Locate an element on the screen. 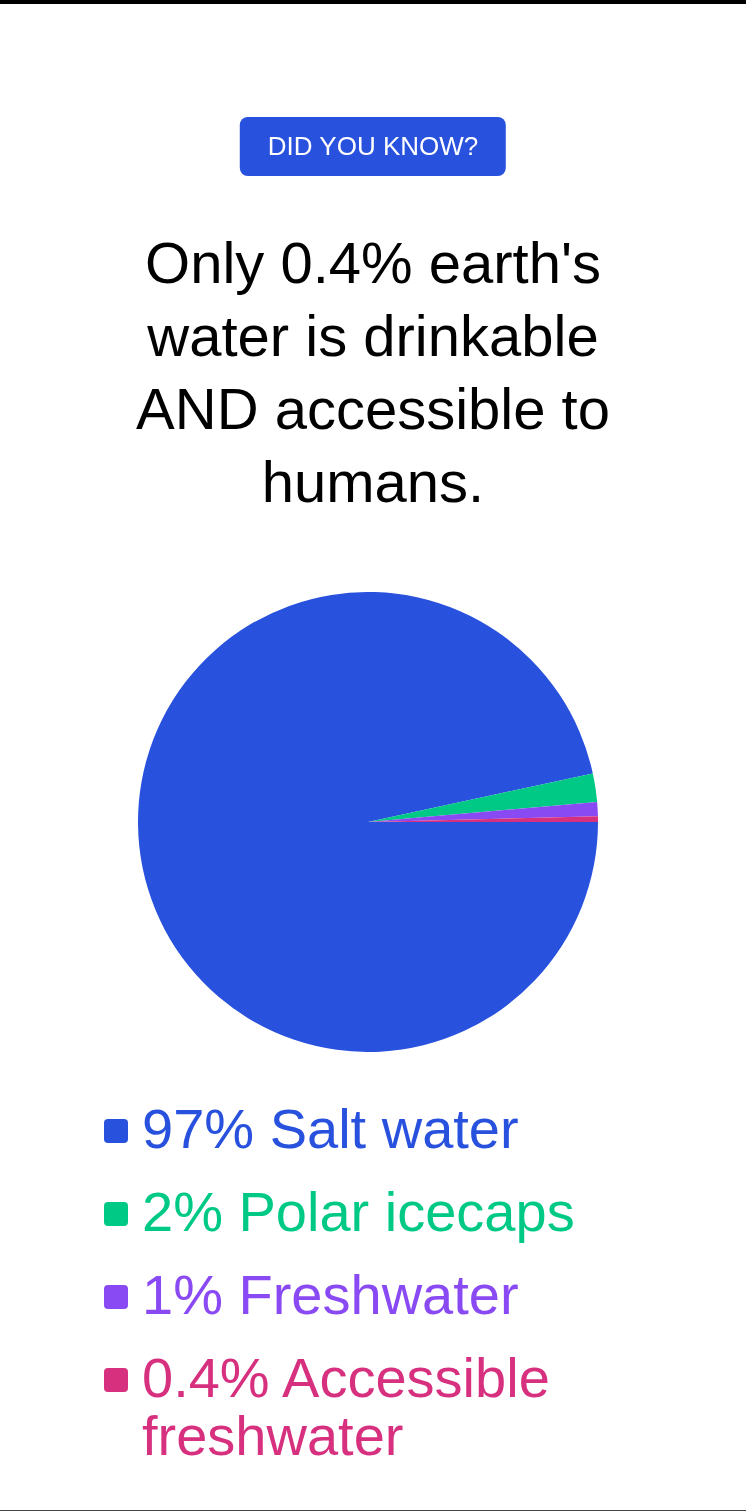 This screenshot has height=1511, width=746. legend-label: 97% Salt water is located at coordinates (331, 1128).